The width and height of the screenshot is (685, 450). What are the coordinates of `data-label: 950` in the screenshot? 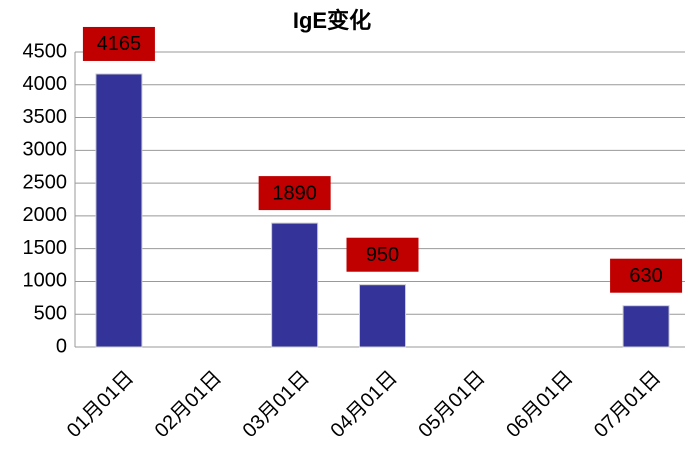 It's located at (382, 255).